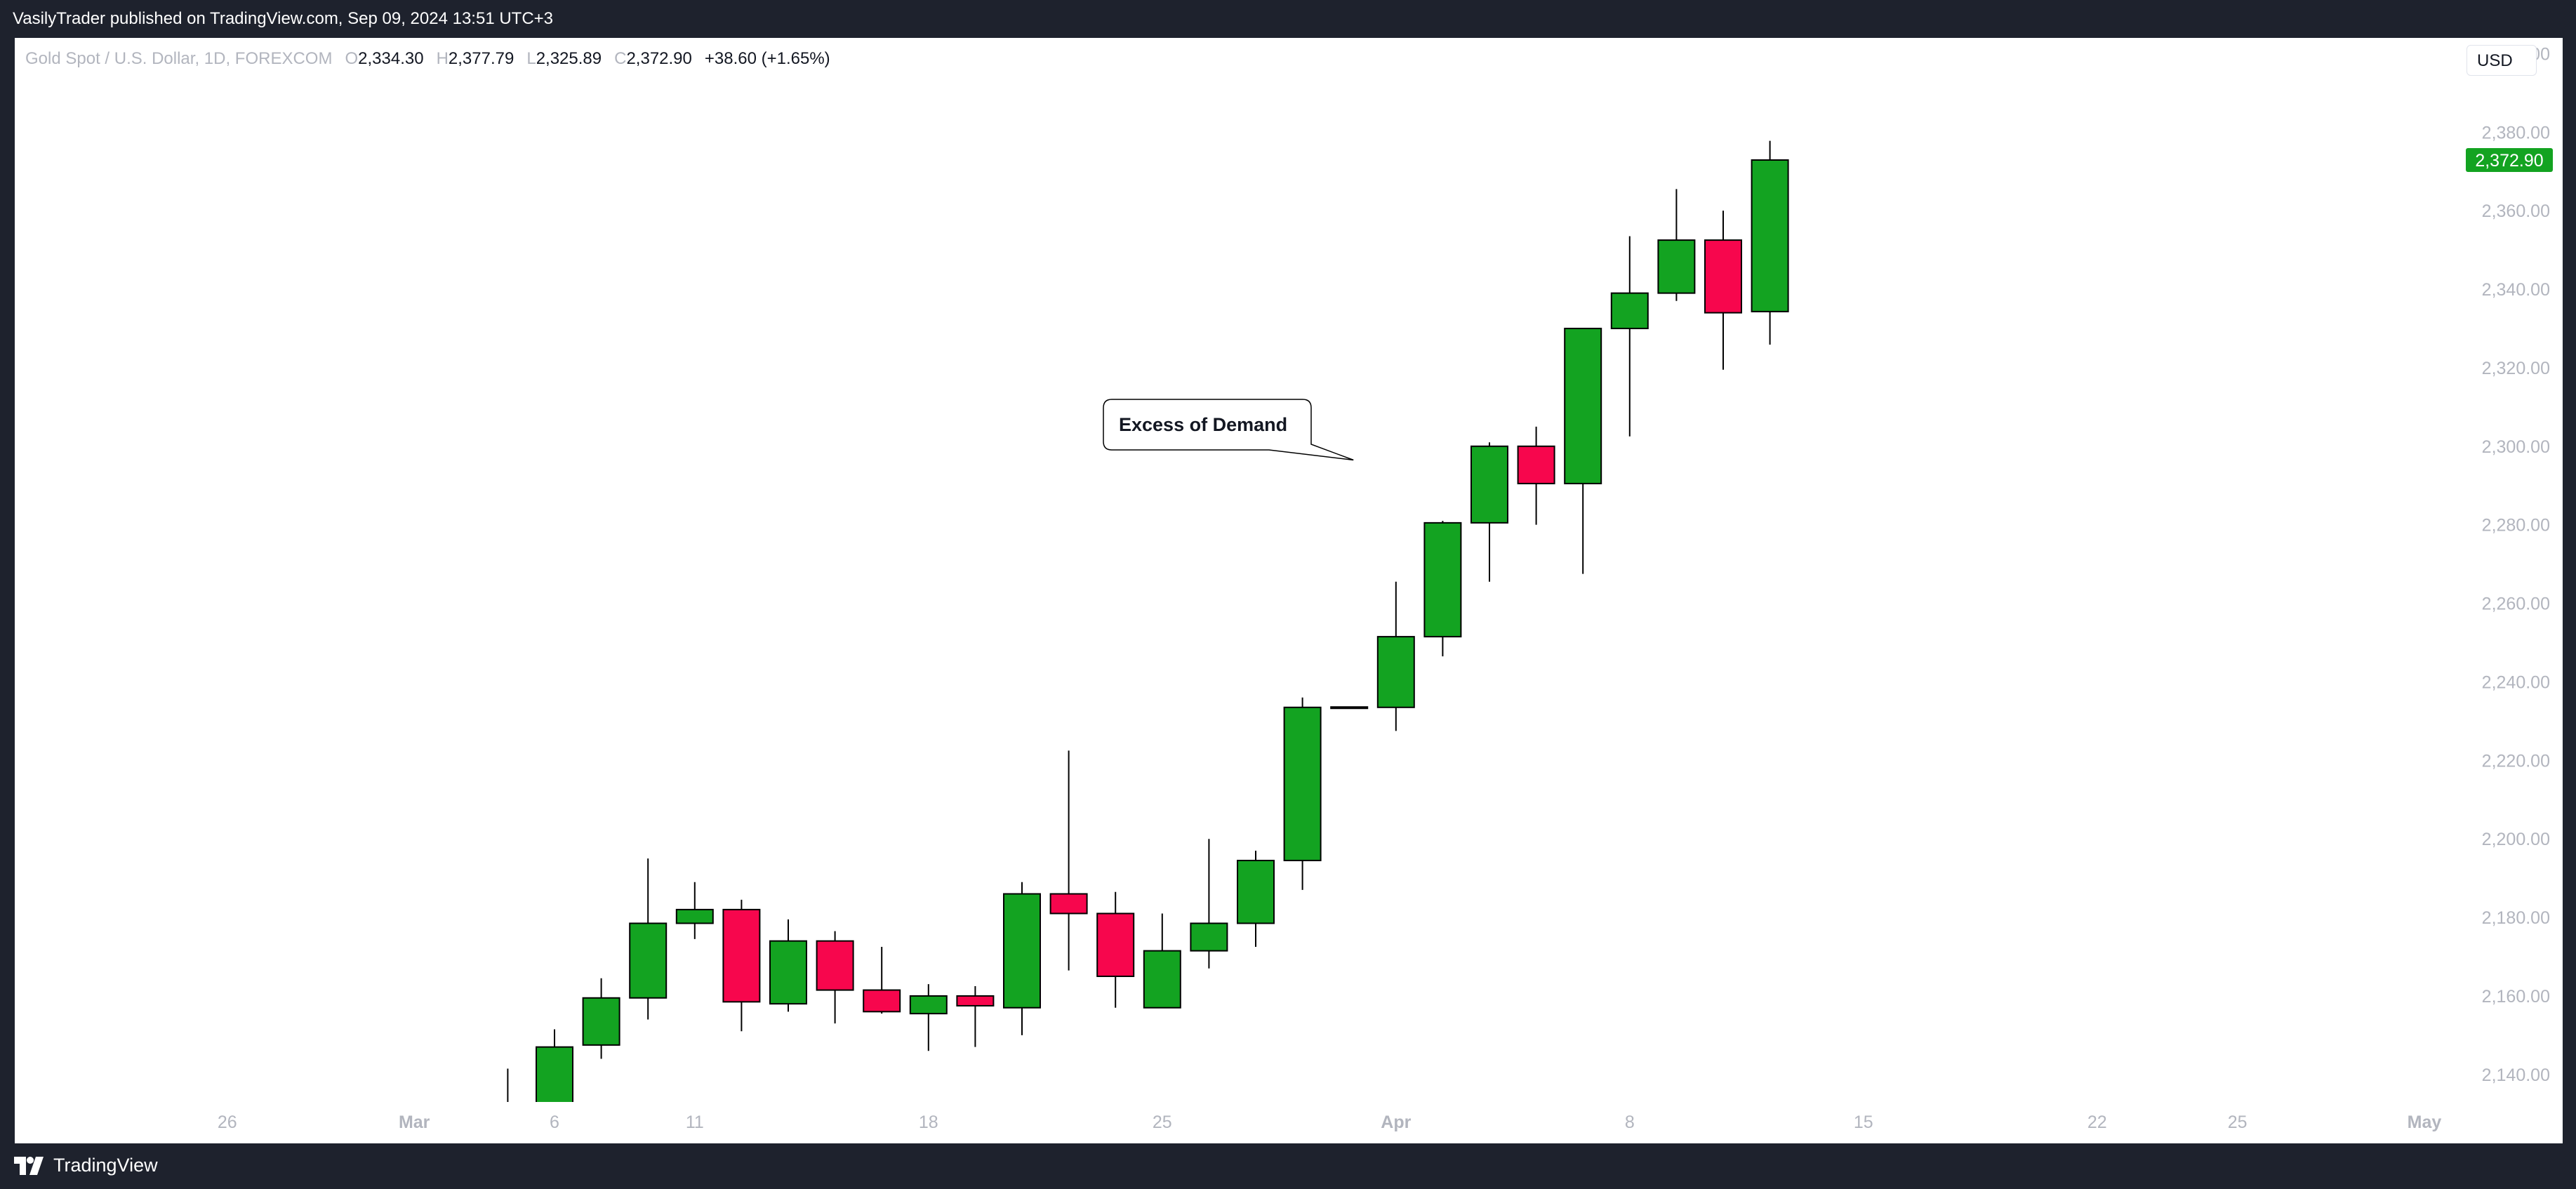 The width and height of the screenshot is (2576, 1189). What do you see at coordinates (659, 58) in the screenshot?
I see `close-value: 2,372.90` at bounding box center [659, 58].